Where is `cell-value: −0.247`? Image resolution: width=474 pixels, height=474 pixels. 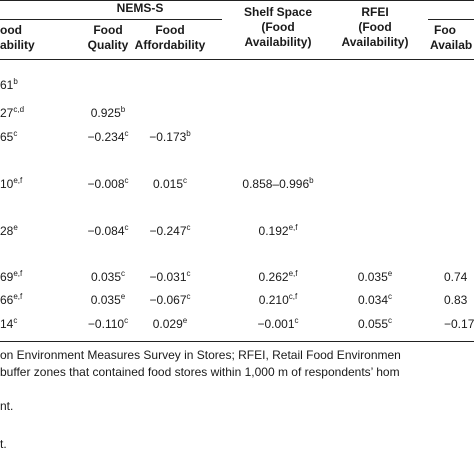
cell-value: −0.247 is located at coordinates (168, 231).